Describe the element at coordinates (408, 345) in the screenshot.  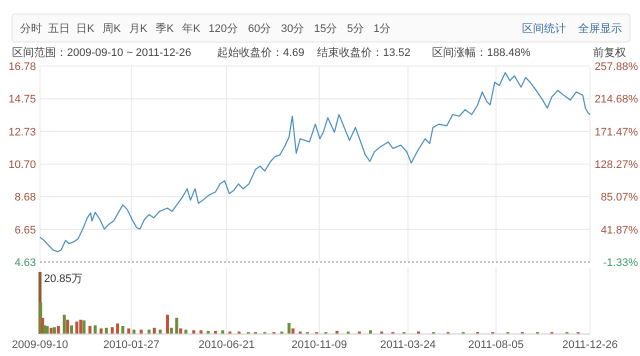
I see `x-tick-label: 2011-03-24` at that location.